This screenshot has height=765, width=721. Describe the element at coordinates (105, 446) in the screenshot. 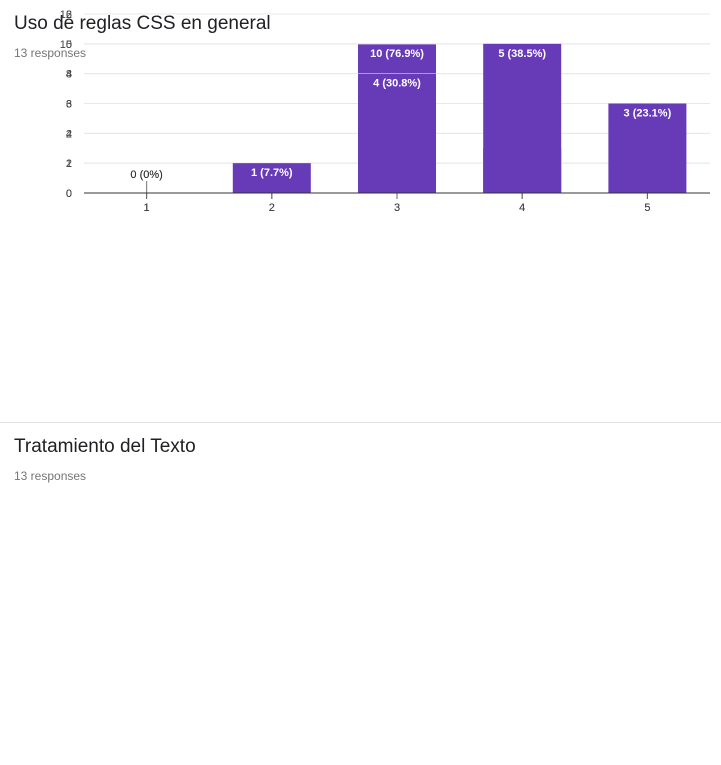

I see `chart-title: Tratamiento del Texto` at that location.